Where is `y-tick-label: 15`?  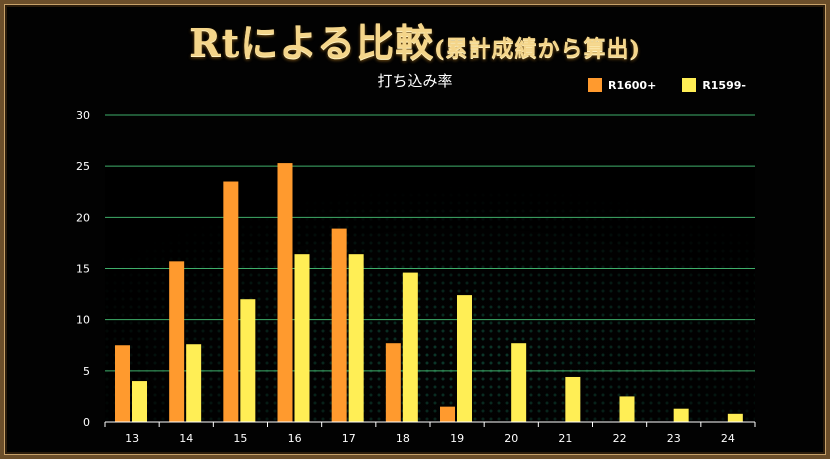
y-tick-label: 15 is located at coordinates (83, 269).